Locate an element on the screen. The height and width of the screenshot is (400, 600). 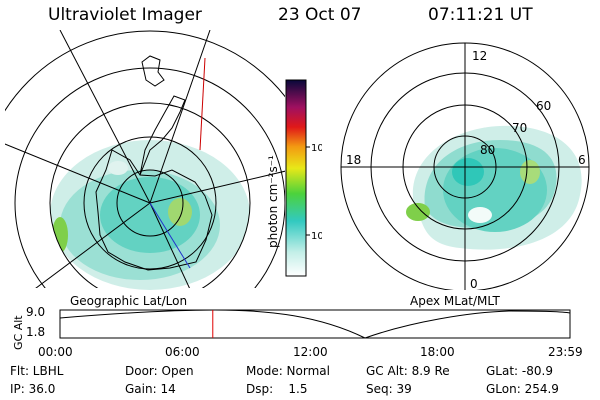
mlt-label-0: 0 is located at coordinates (474, 283).